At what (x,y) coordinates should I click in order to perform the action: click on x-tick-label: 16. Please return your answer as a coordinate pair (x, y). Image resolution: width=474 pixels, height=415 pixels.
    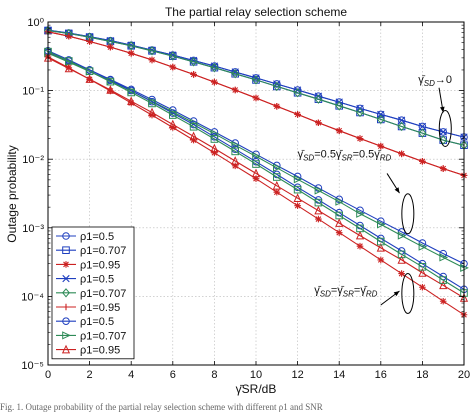
    Looking at the image, I should click on (381, 375).